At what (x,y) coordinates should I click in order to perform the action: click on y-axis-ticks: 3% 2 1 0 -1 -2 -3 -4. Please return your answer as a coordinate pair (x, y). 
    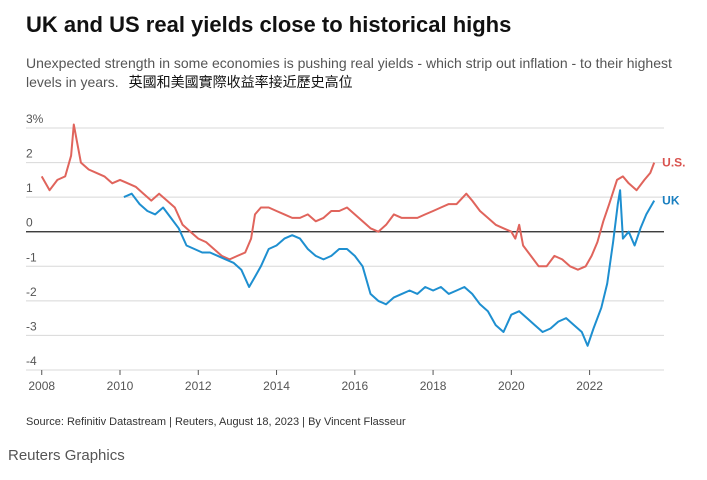
    Looking at the image, I should click on (35, 240).